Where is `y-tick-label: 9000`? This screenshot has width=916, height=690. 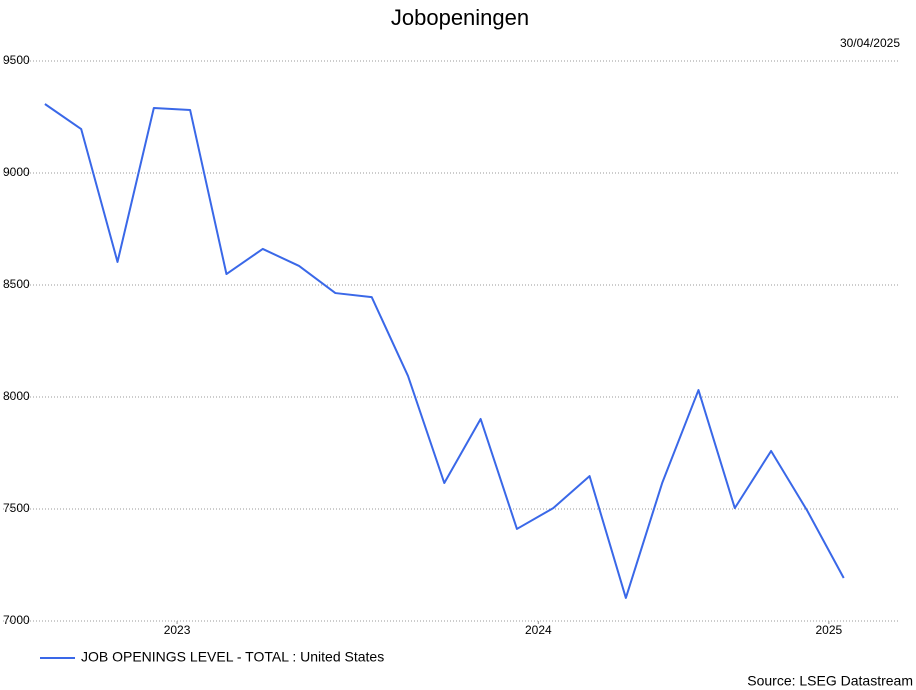 y-tick-label: 9000 is located at coordinates (16, 172).